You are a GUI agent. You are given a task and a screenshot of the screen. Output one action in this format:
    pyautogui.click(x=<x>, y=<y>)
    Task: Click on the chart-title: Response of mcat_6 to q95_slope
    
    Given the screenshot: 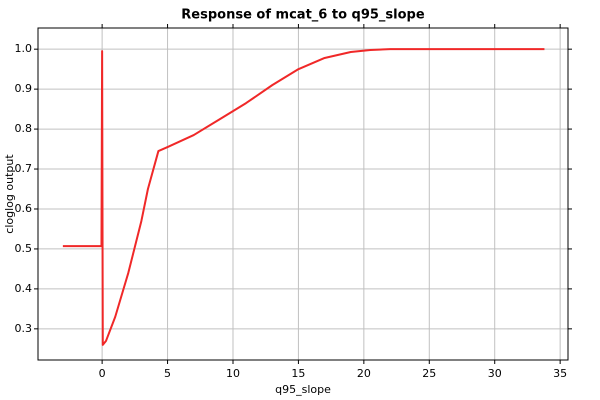 What is the action you would take?
    pyautogui.click(x=303, y=15)
    